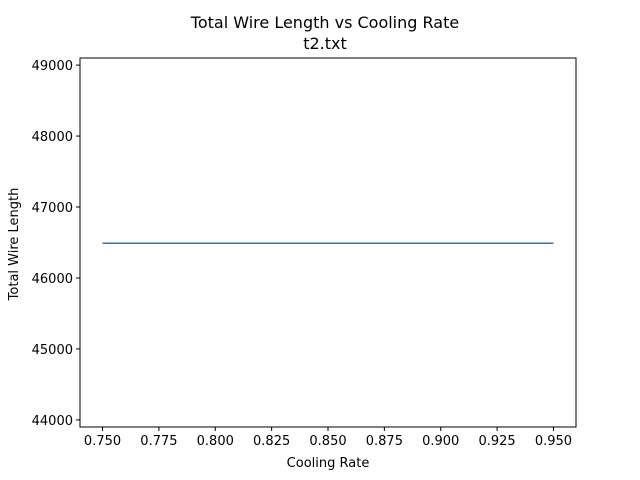 Image resolution: width=640 pixels, height=480 pixels. Describe the element at coordinates (102, 441) in the screenshot. I see `x-tick-label: 0.750` at that location.